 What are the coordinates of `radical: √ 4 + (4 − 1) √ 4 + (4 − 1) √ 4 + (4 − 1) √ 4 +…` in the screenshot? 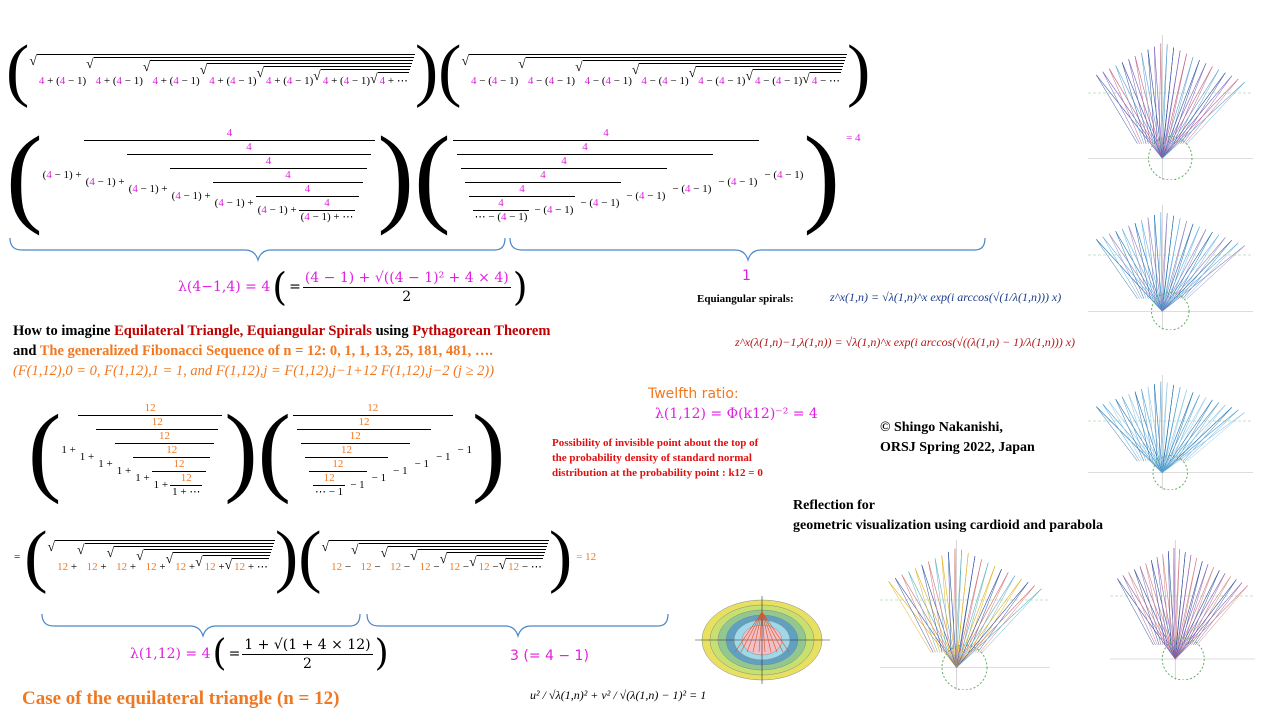 It's located at (222, 71).